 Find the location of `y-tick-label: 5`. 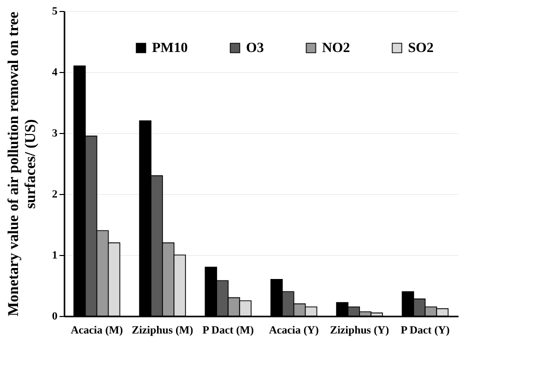

y-tick-label: 5 is located at coordinates (55, 12).